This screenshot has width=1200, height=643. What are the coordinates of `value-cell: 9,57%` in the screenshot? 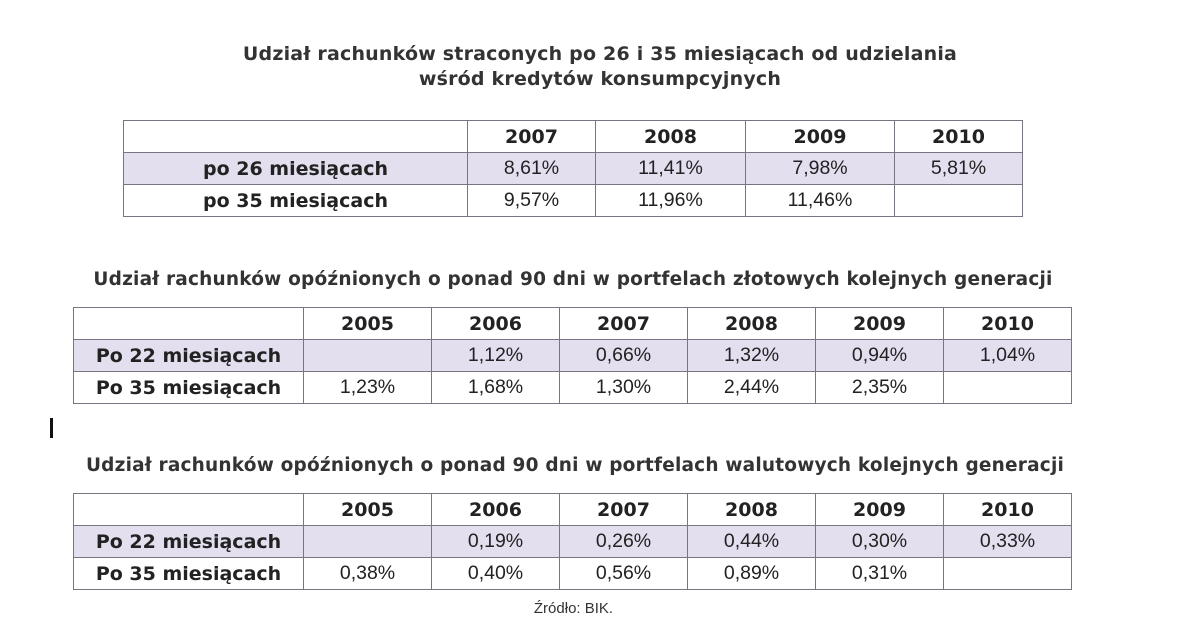 It's located at (531, 200).